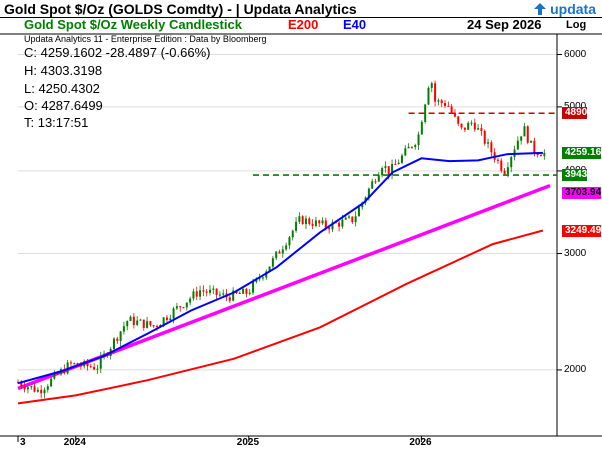 This screenshot has height=452, width=602. I want to click on chart-name: Gold Spot $/Oz Weekly Candlestick, so click(133, 24).